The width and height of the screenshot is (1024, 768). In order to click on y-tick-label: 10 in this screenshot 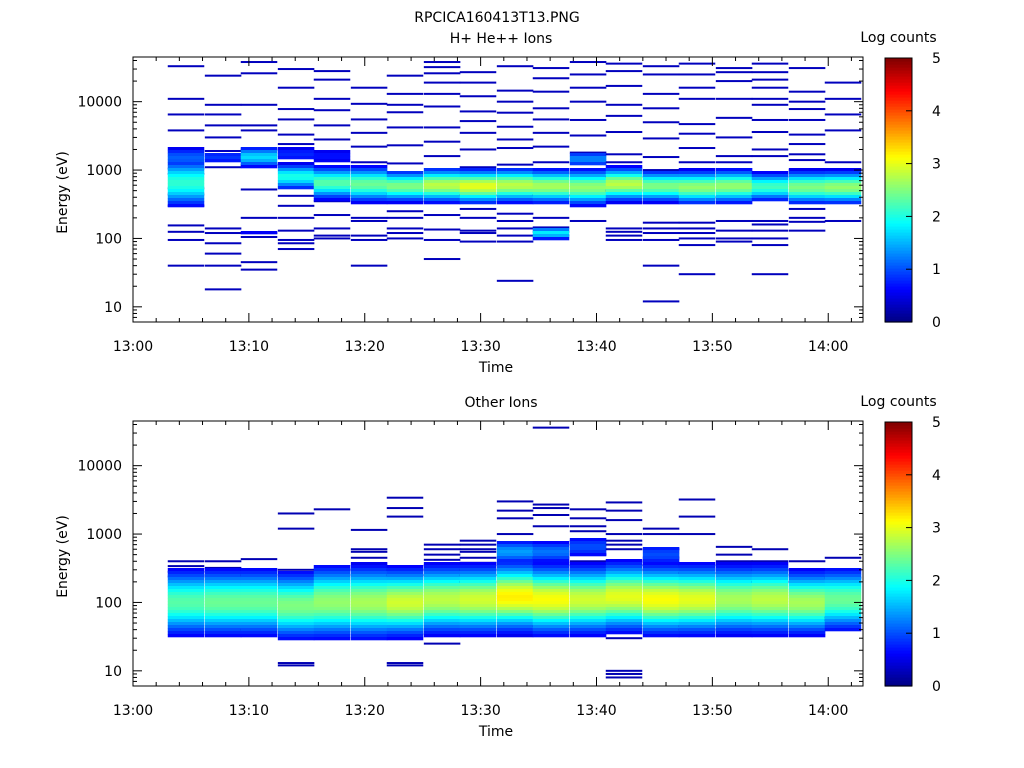, I will do `click(113, 672)`.